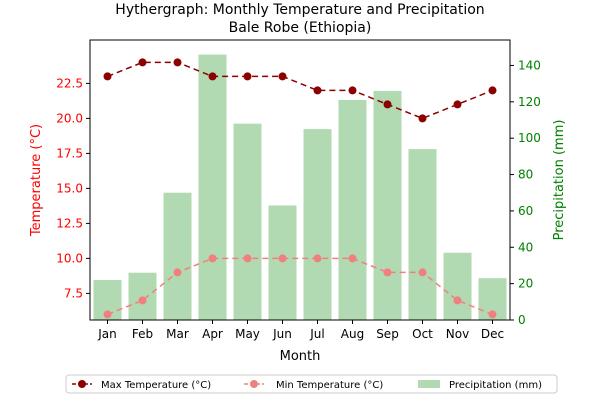 The width and height of the screenshot is (600, 404). I want to click on x-tick-label: Sep, so click(387, 334).